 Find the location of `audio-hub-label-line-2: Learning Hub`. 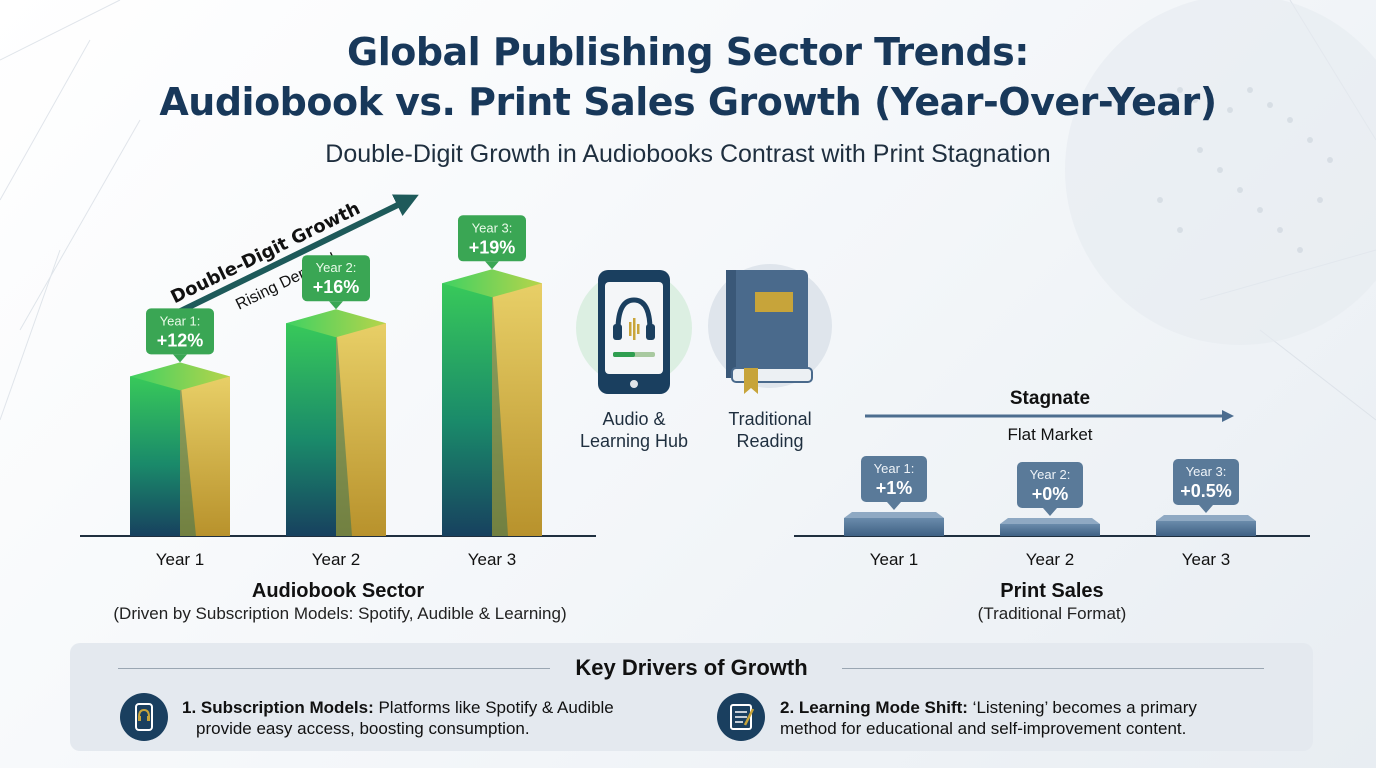

audio-hub-label-line-2: Learning Hub is located at coordinates (634, 441).